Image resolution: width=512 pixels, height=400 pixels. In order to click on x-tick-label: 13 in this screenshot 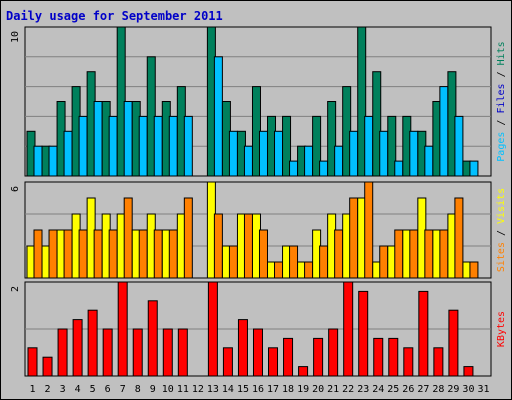, I will do `click(213, 389)`.